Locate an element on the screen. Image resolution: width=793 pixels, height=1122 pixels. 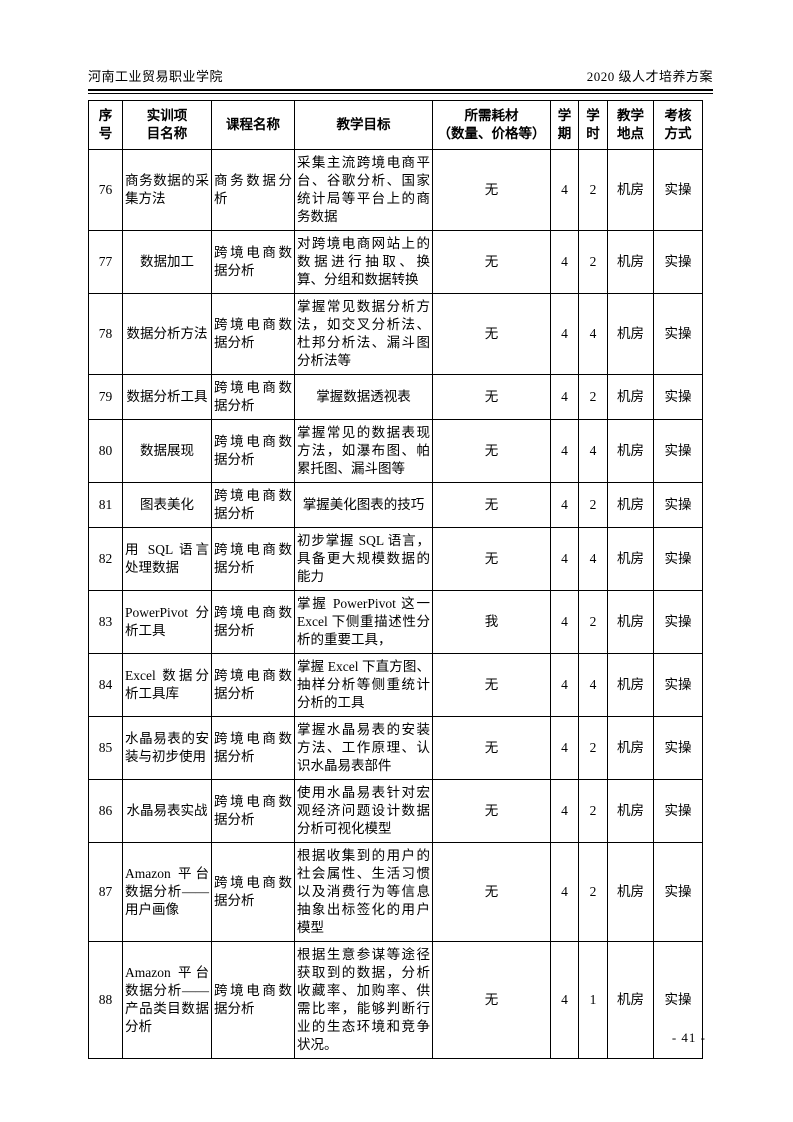
cell-objective: 使用水晶易表针对宏观经济问题设计数据分析可视化模型 is located at coordinates (363, 811).